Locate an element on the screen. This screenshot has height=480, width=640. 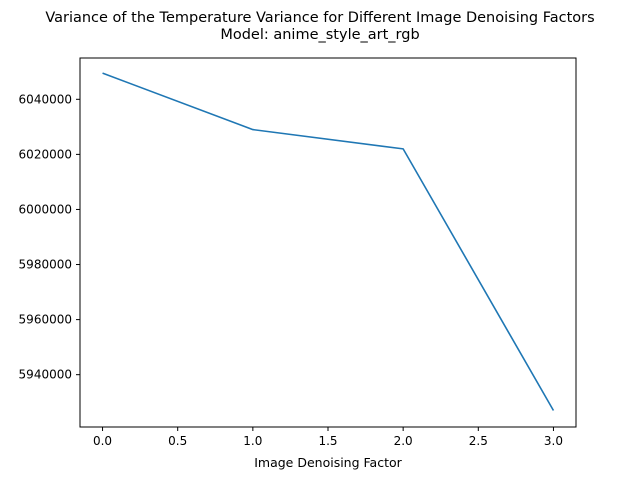
y-tick-label: 6020000 is located at coordinates (45, 154).